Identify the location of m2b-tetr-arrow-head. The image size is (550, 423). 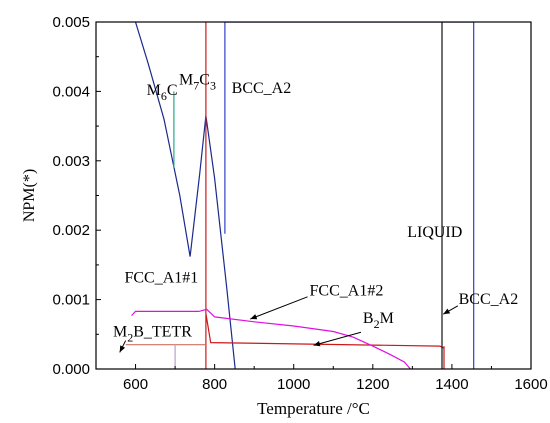
(122, 349).